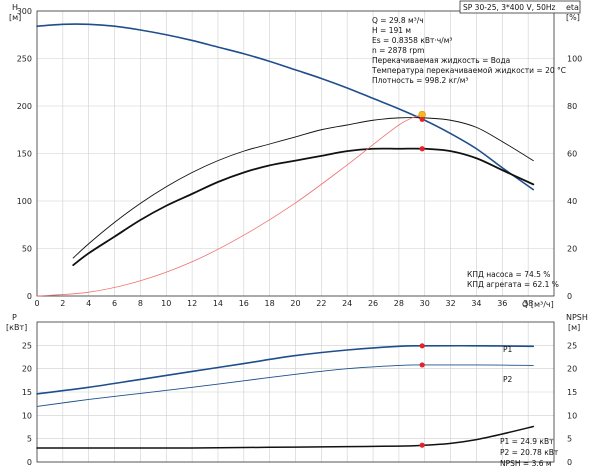 The image size is (600, 474). What do you see at coordinates (15, 17) in the screenshot?
I see `h-axis-unit: [м]` at bounding box center [15, 17].